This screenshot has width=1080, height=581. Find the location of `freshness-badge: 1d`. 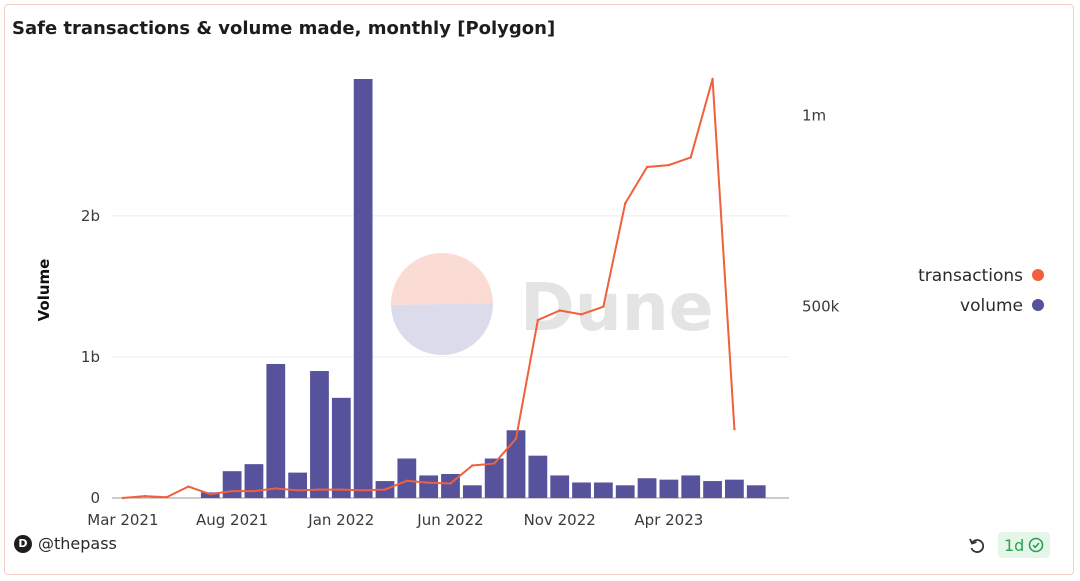

freshness-badge: 1d is located at coordinates (1024, 545).